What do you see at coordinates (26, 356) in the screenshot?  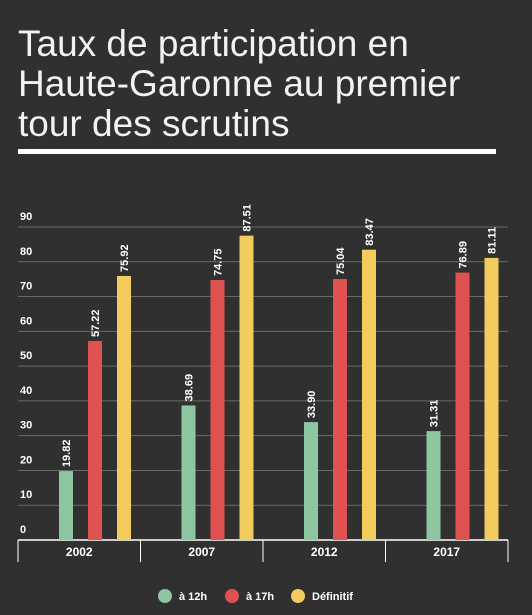 I see `y-tick-label: 50` at bounding box center [26, 356].